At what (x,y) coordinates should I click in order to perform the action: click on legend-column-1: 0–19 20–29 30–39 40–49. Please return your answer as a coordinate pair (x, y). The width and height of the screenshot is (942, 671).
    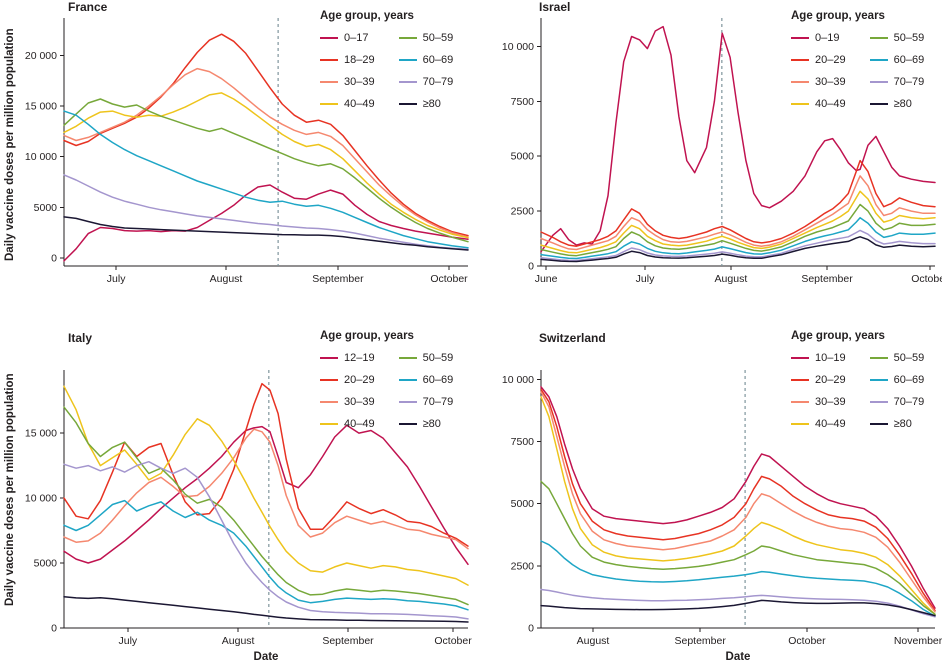
    Looking at the image, I should click on (818, 71).